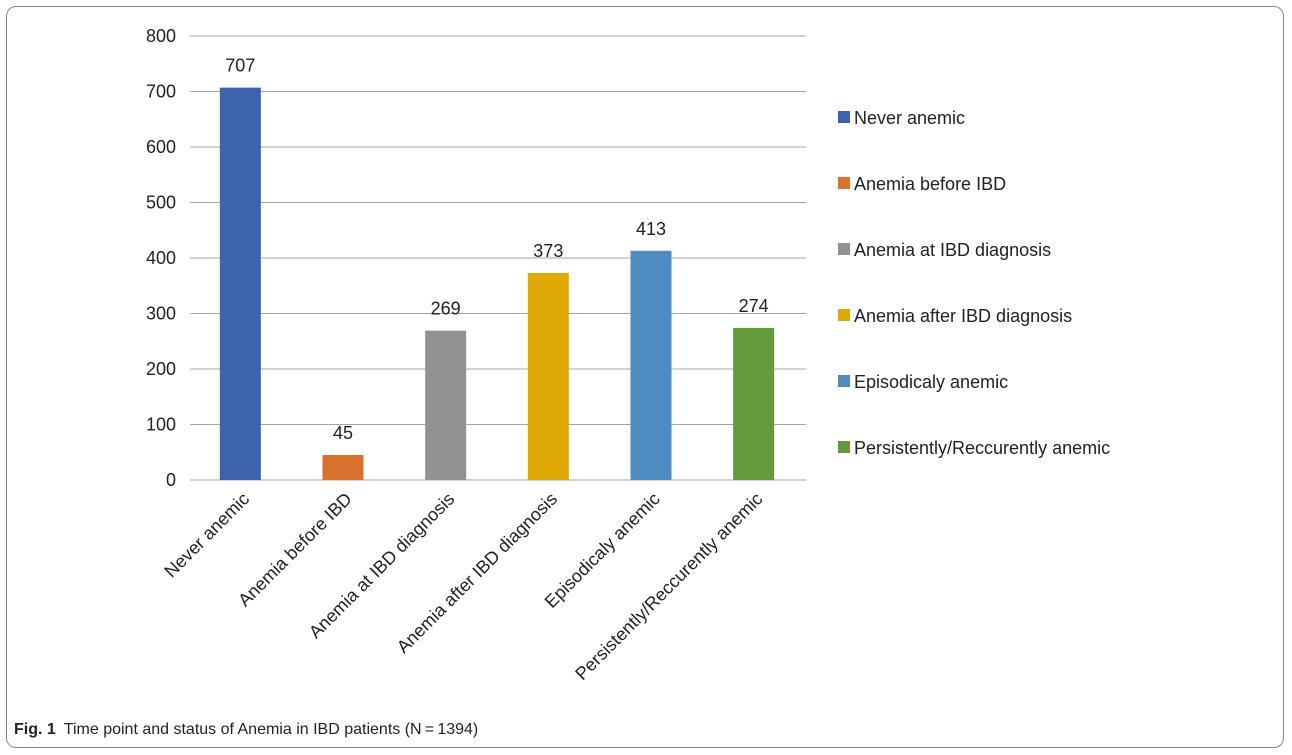 This screenshot has width=1292, height=755. I want to click on x-tick-label: Persistently/Reccurently anemic, so click(668, 586).